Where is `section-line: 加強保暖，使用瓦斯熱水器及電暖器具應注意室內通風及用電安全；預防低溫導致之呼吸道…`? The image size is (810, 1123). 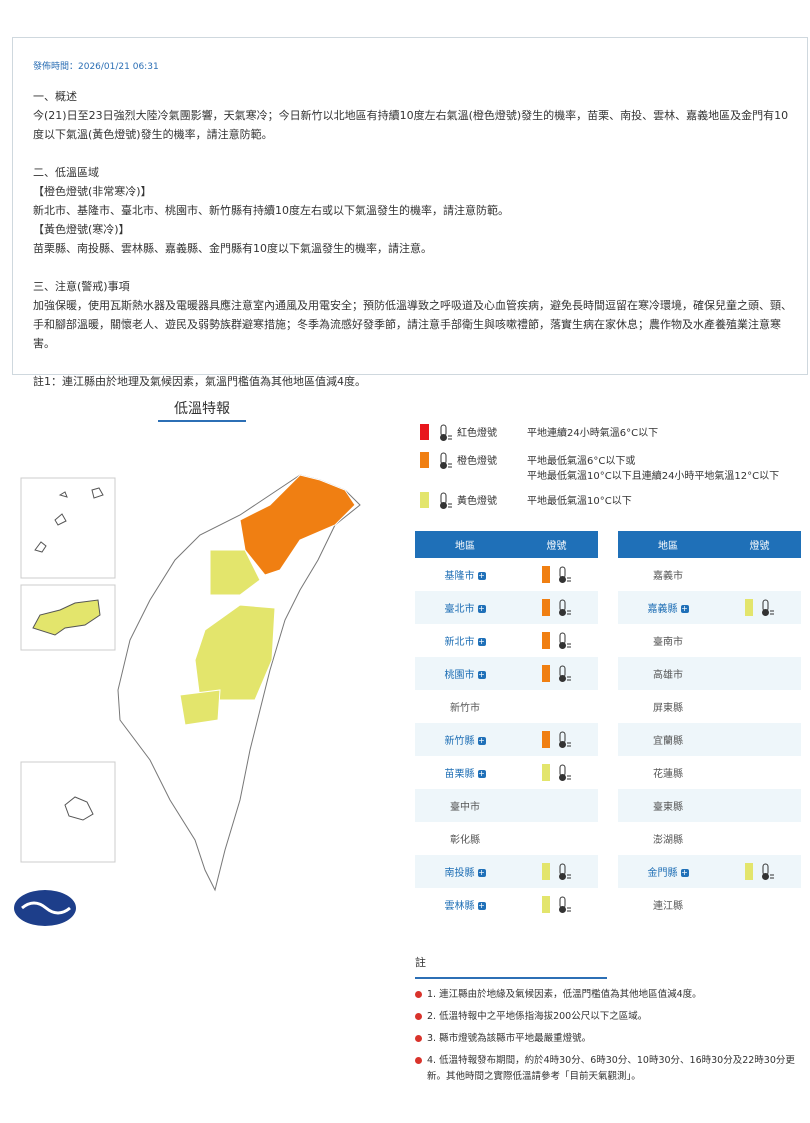 section-line: 加強保暖，使用瓦斯熱水器及電暖器具應注意室內通風及用電安全；預防低溫導致之呼吸道… is located at coordinates (412, 324).